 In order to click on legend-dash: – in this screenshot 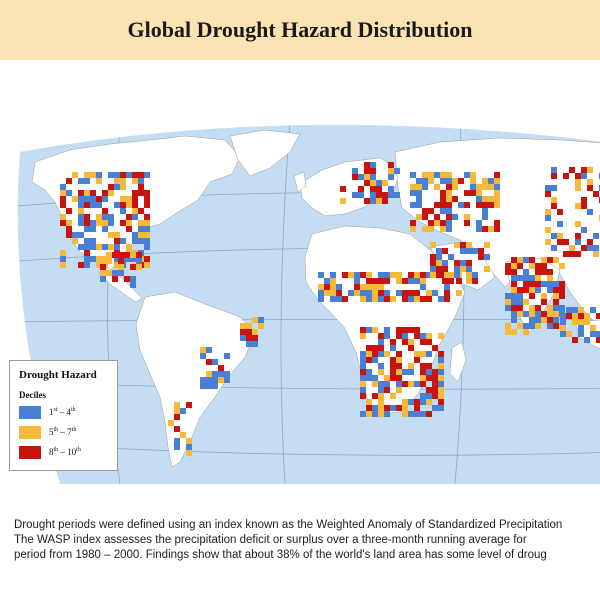, I will do `click(63, 452)`.